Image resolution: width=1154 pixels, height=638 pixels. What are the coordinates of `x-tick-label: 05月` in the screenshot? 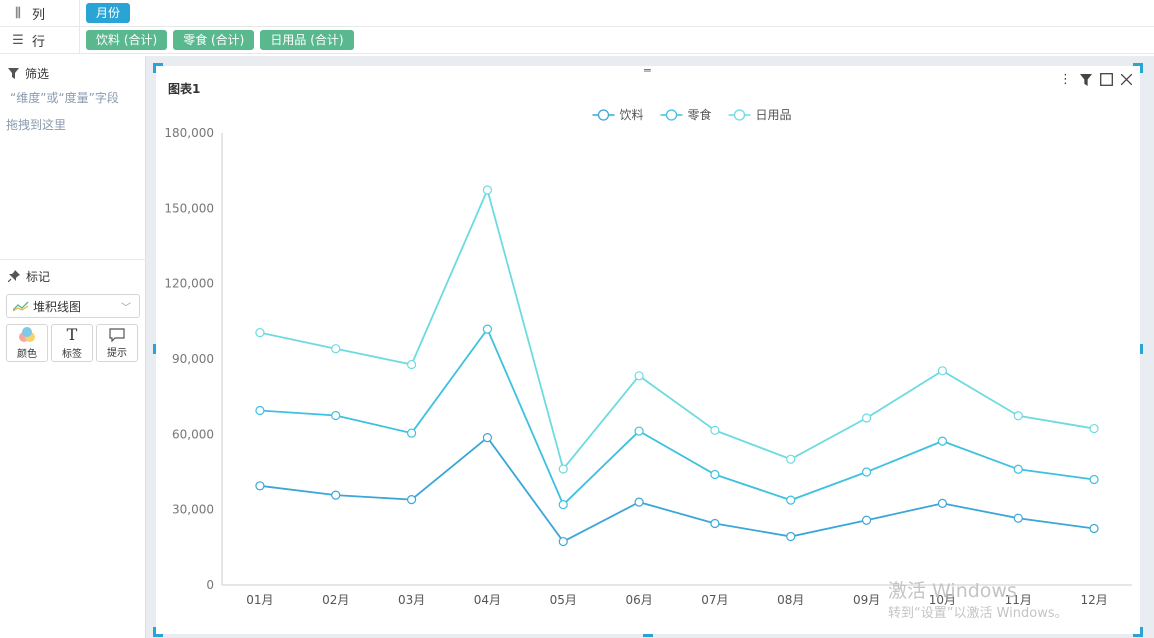 It's located at (563, 600).